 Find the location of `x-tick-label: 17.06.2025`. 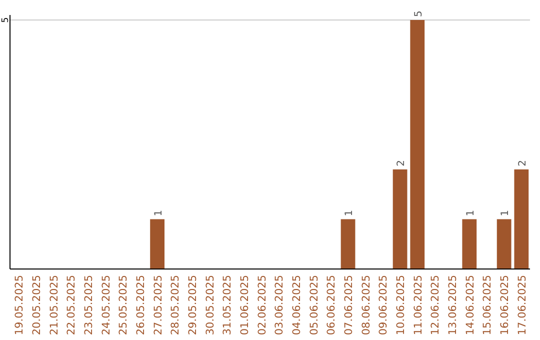

x-tick-label: 17.06.2025 is located at coordinates (522, 305).